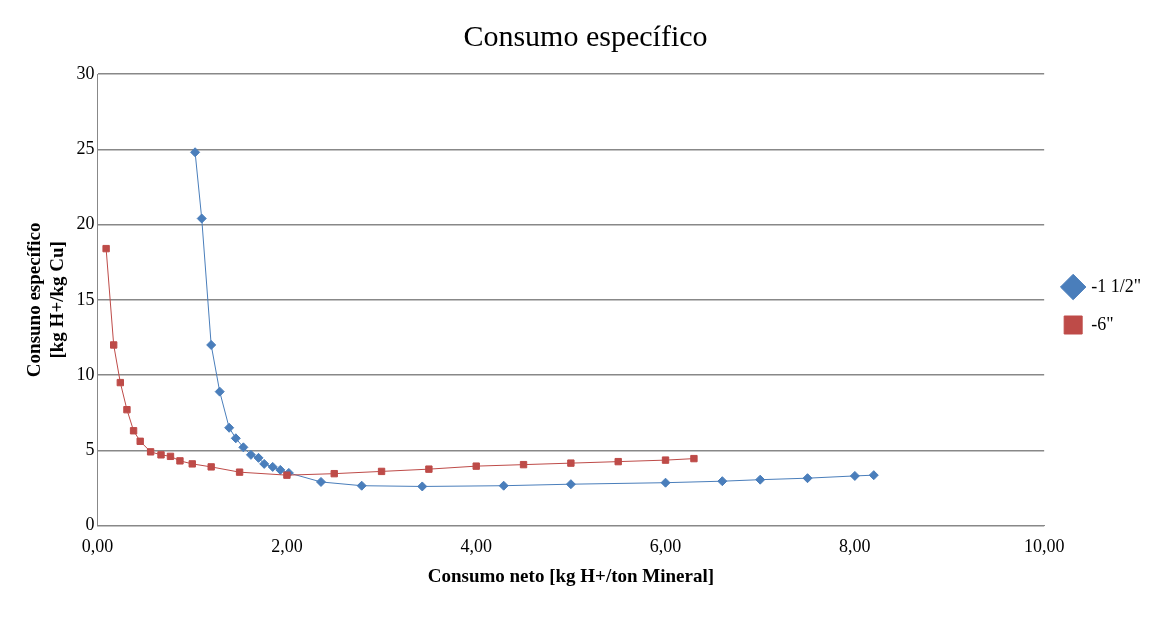  I want to click on y-tick-label: 20, so click(85, 223).